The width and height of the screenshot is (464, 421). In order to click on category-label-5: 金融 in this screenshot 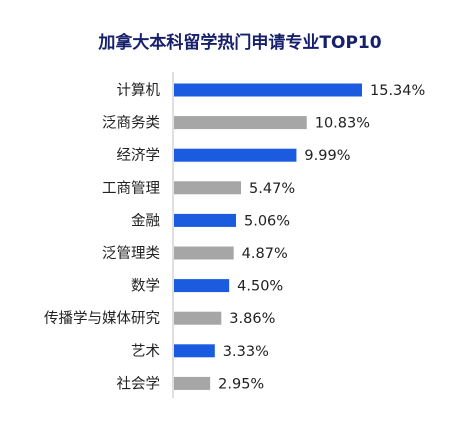, I will do `click(145, 220)`.